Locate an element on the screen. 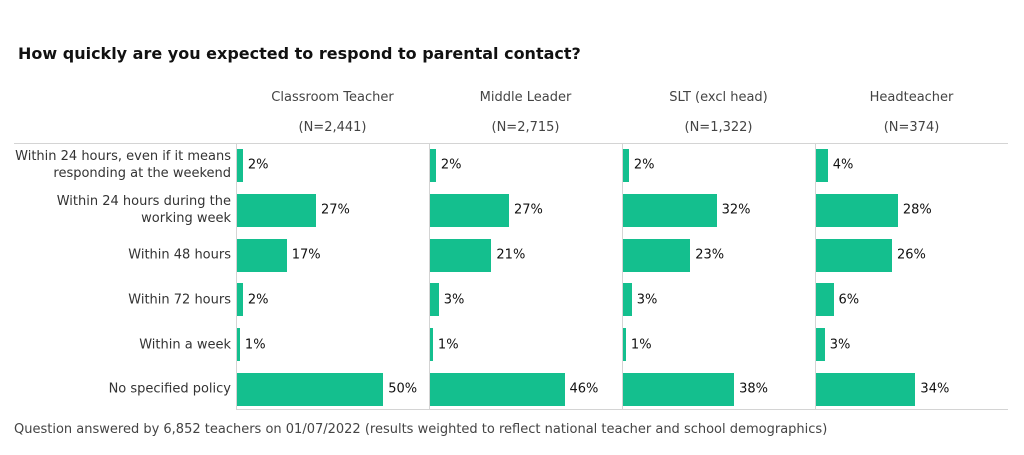  value-label: 23% is located at coordinates (710, 255).